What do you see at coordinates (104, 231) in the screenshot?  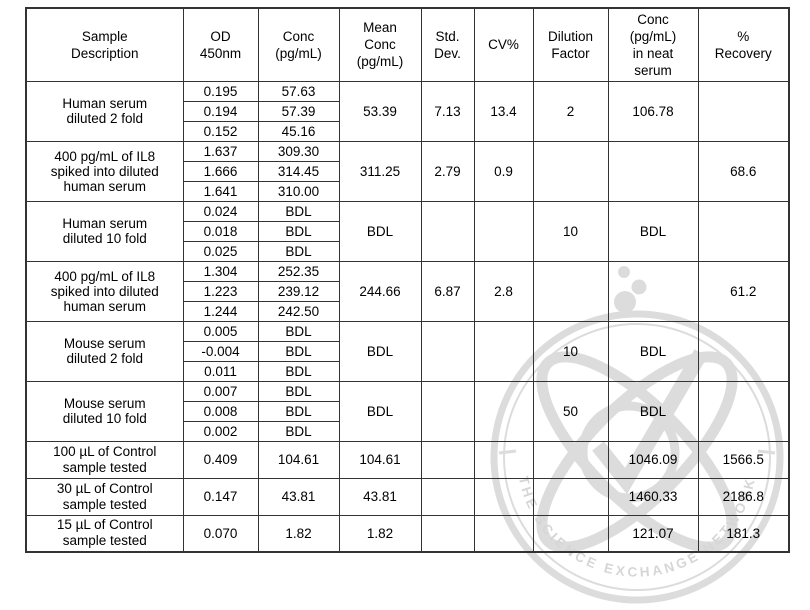 I see `cell-sample-description: Human serum diluted 10 fold` at bounding box center [104, 231].